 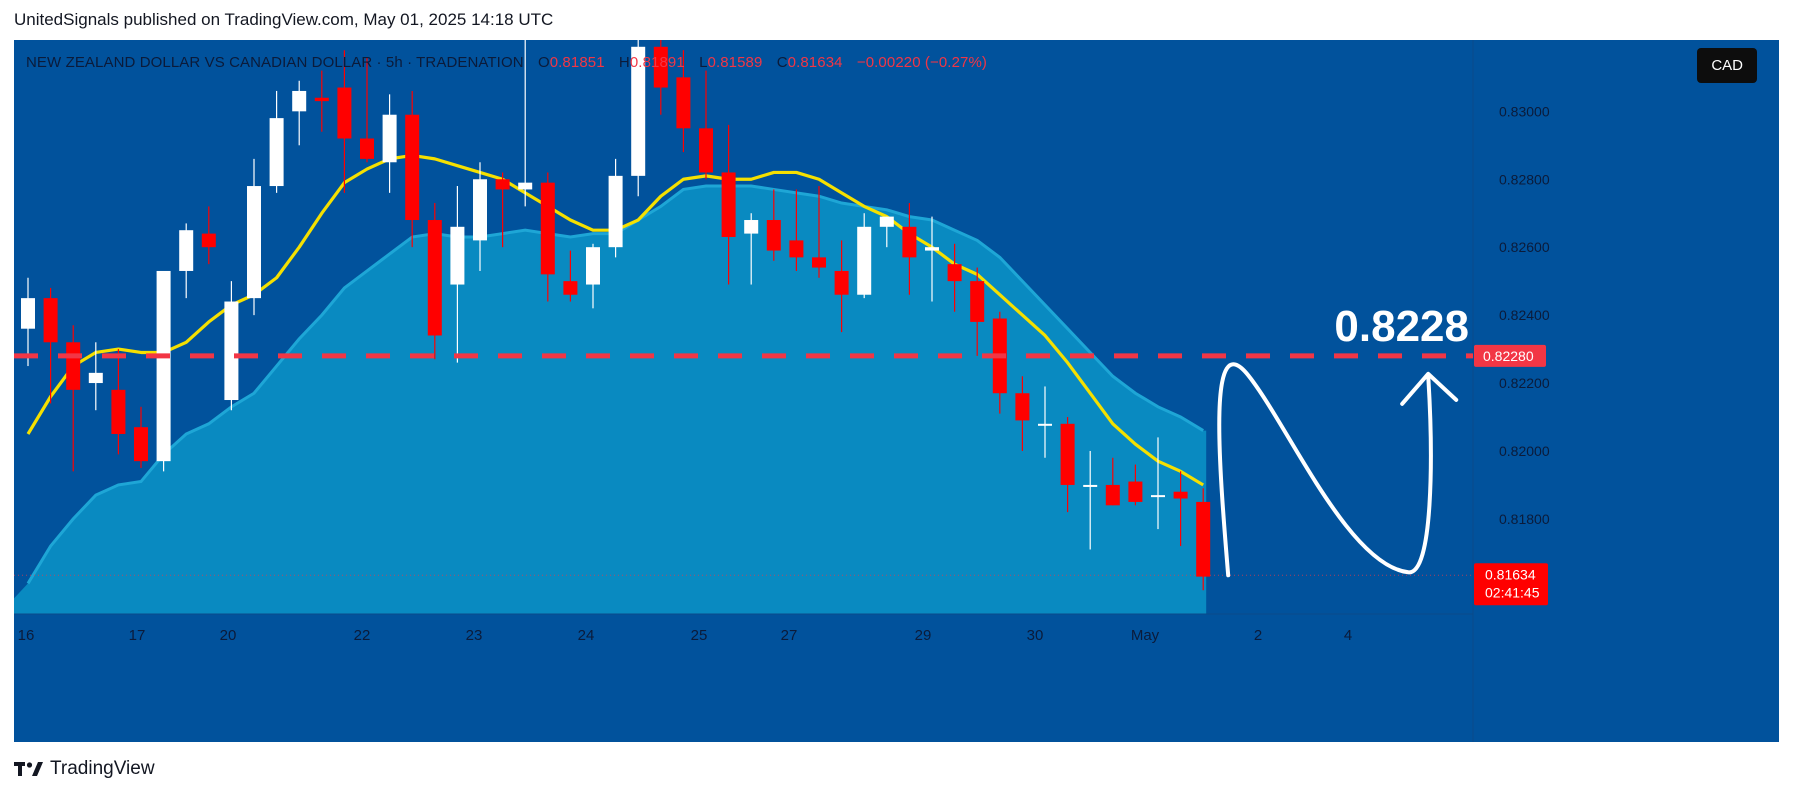 I want to click on y-tick-label: 0.82800, so click(x=1524, y=179).